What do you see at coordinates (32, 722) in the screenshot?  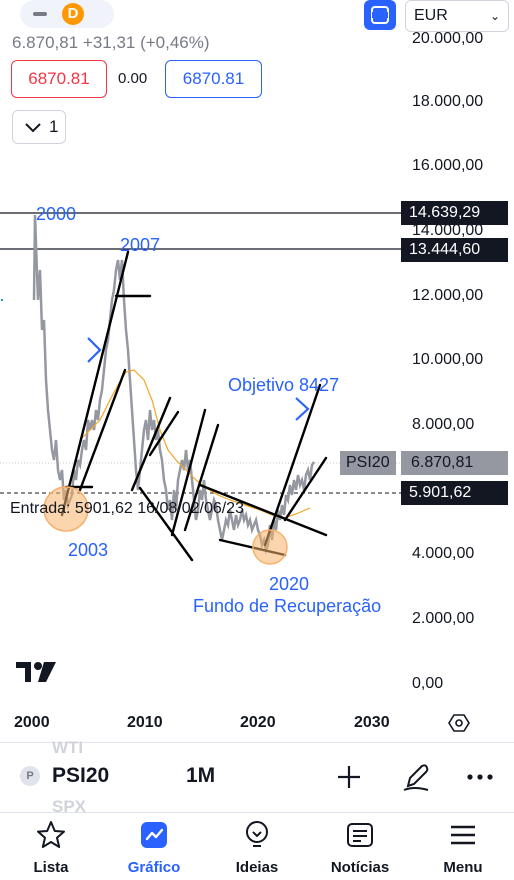 I see `time-tick: 2000` at bounding box center [32, 722].